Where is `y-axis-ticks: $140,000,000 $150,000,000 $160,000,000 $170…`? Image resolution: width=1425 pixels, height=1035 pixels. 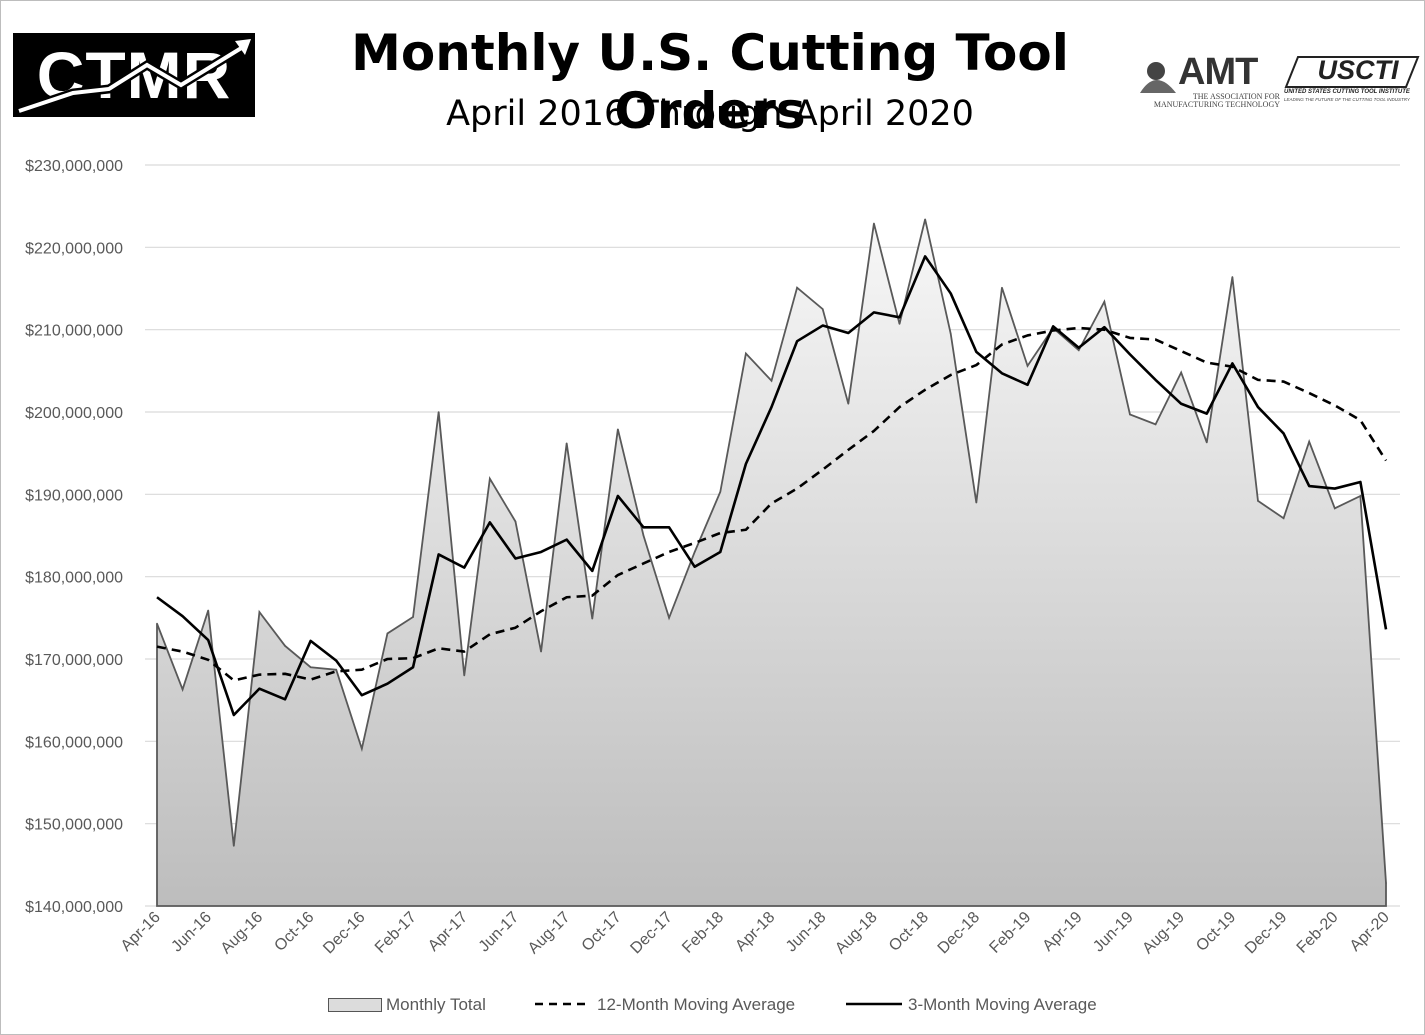
y-axis-ticks: $140,000,000 $150,000,000 $160,000,000 $170… is located at coordinates (74, 537).